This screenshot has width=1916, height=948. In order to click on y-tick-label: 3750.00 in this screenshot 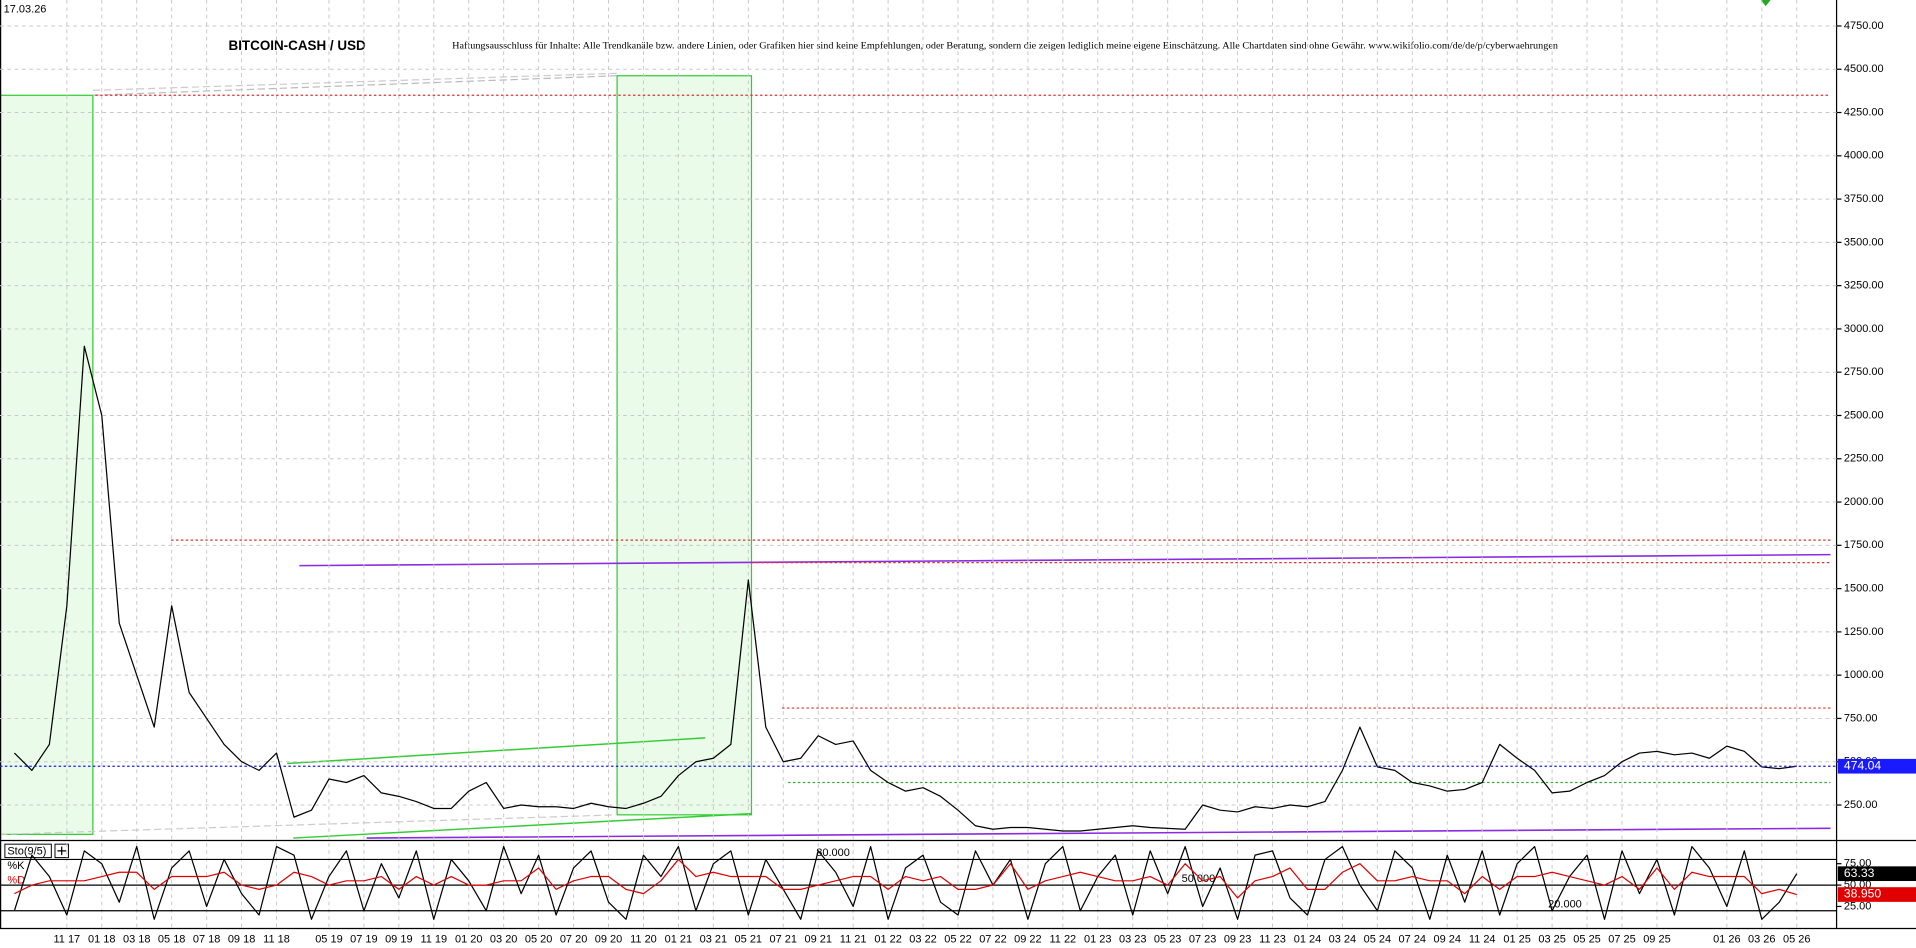, I will do `click(1864, 199)`.